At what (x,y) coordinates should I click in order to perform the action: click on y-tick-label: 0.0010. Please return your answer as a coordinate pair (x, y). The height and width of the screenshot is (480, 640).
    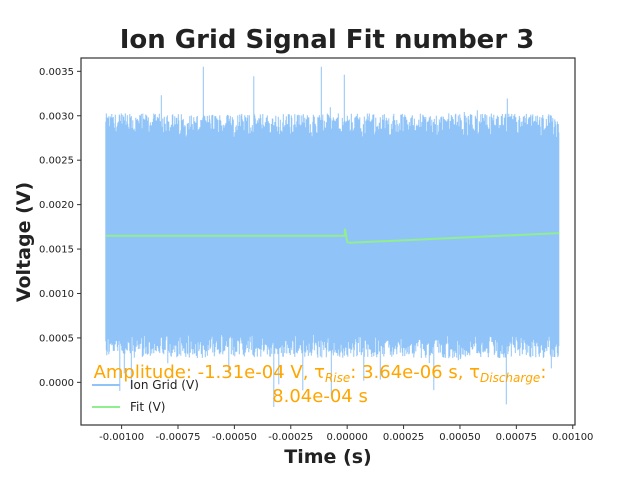
    Looking at the image, I should click on (56, 294).